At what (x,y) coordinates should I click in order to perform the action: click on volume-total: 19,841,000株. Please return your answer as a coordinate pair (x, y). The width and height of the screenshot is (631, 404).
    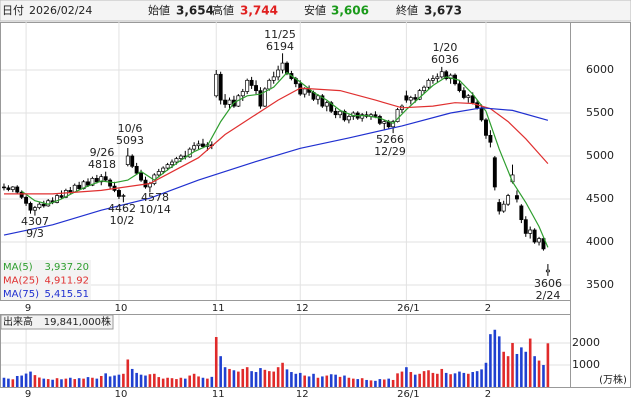
    Looking at the image, I should click on (77, 321).